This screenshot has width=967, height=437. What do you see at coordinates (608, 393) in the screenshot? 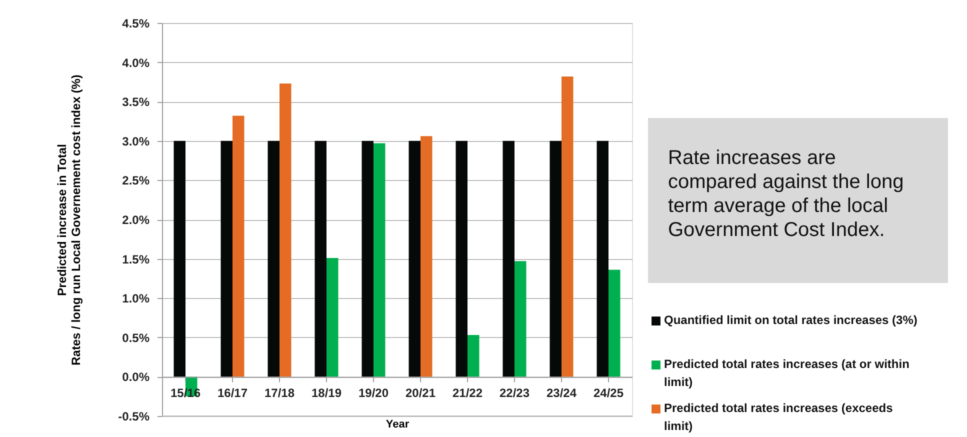
I see `x-tick-label: 24/25` at bounding box center [608, 393].